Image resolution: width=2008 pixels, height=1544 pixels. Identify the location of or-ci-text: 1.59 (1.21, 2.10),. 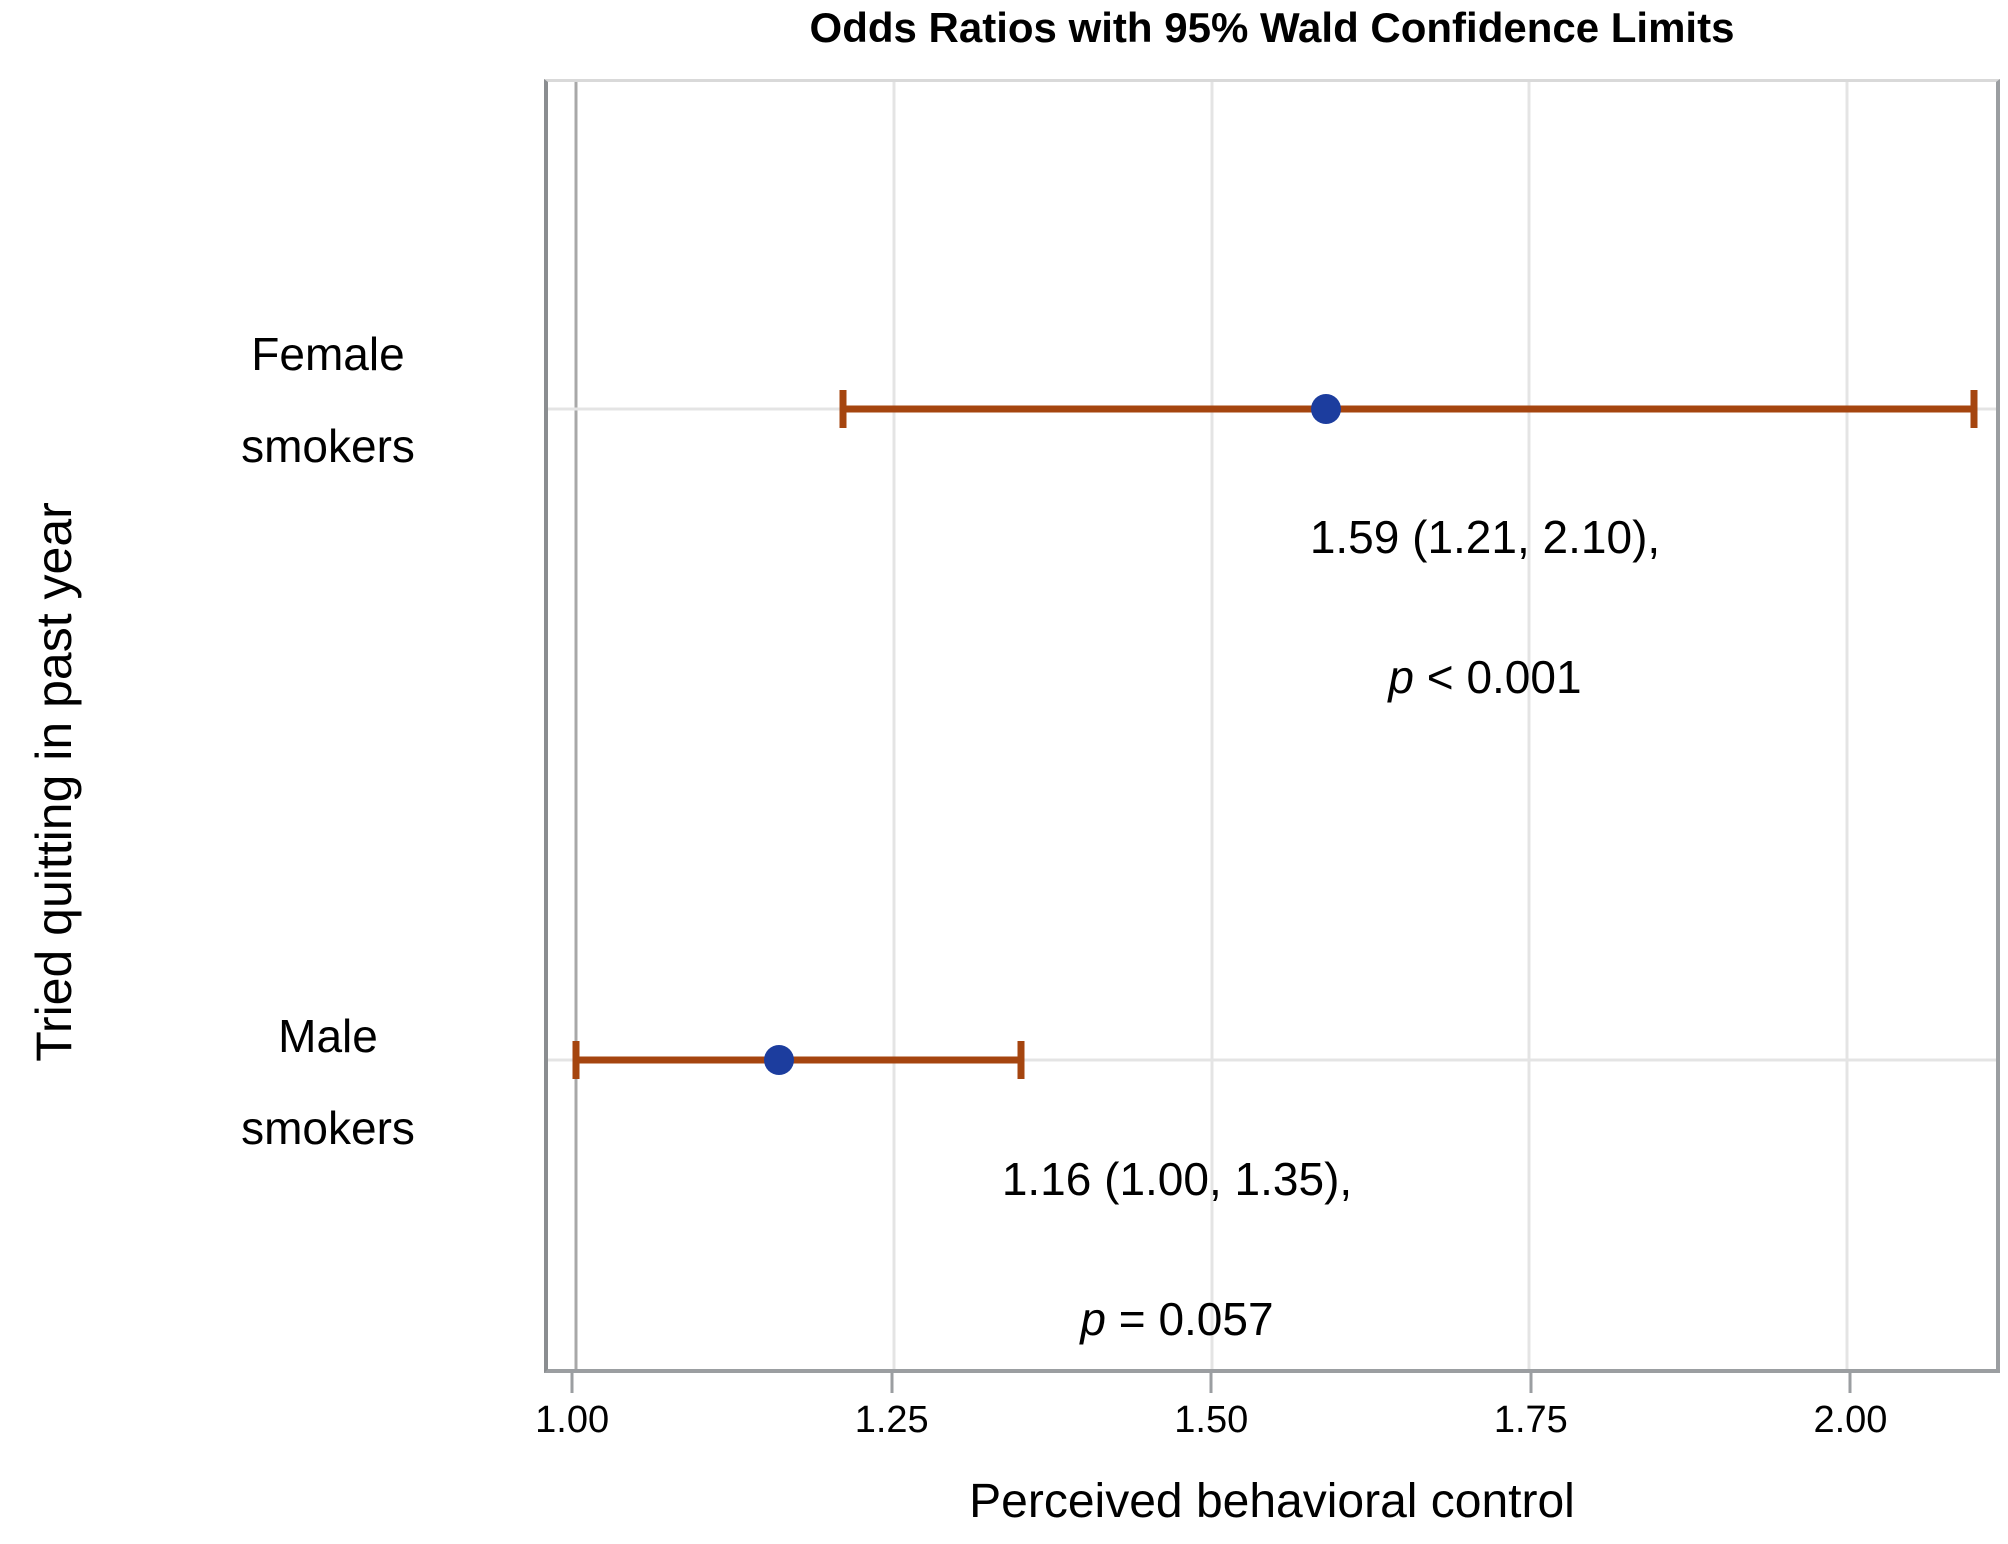
(1485, 537).